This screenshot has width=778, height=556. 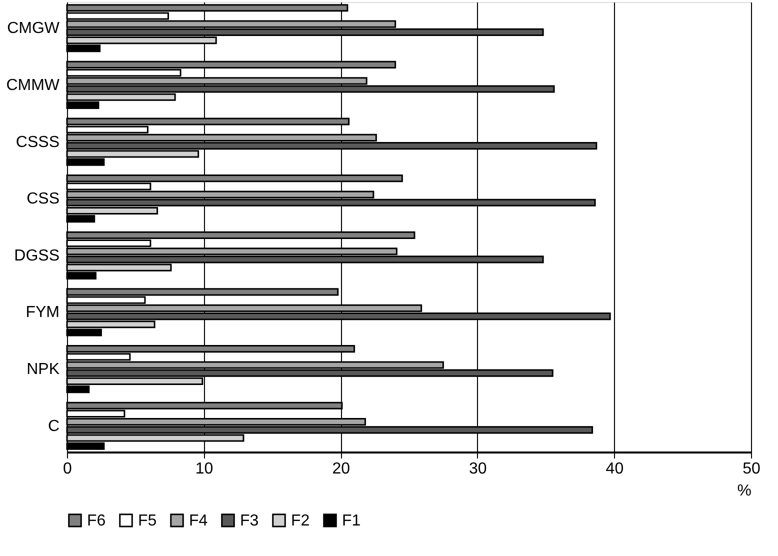 What do you see at coordinates (43, 369) in the screenshot?
I see `y-tick-label: NPK` at bounding box center [43, 369].